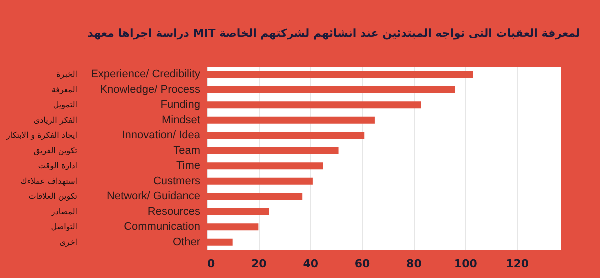 This screenshot has height=278, width=600. Describe the element at coordinates (260, 264) in the screenshot. I see `x-tick-label: 20` at that location.